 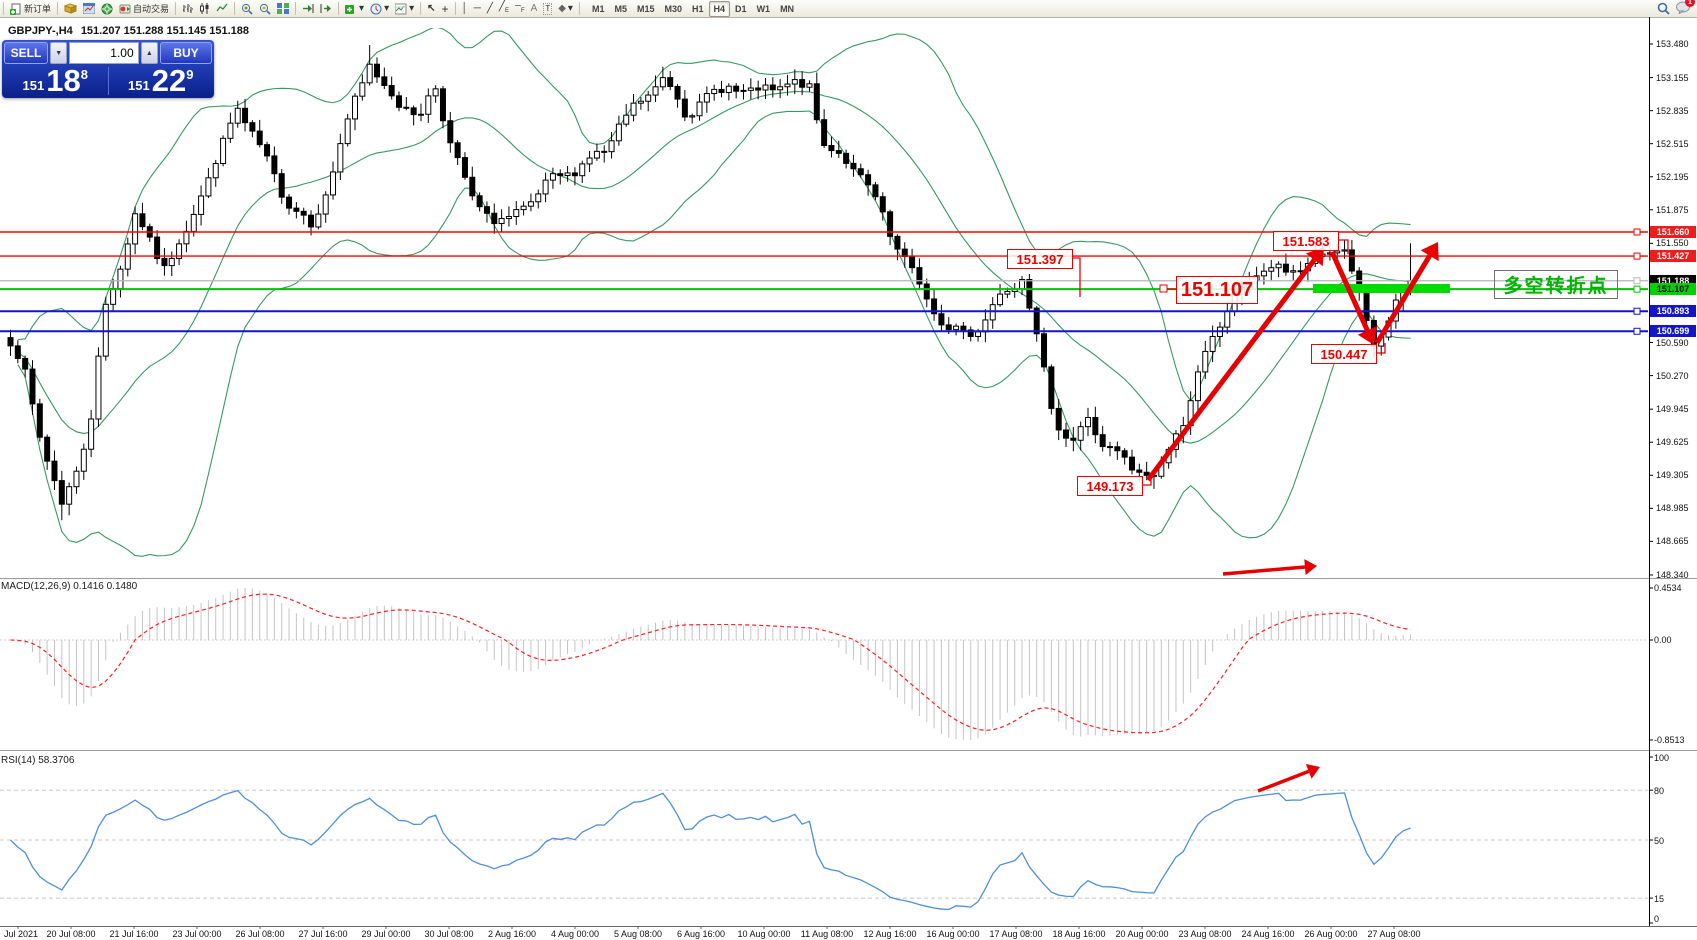 What do you see at coordinates (1110, 486) in the screenshot?
I see `price-annotation-label: 149.173` at bounding box center [1110, 486].